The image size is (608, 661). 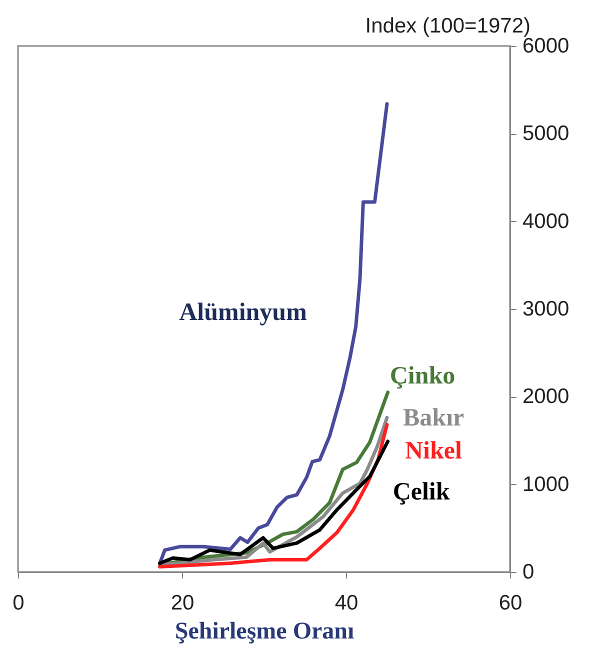 What do you see at coordinates (546, 221) in the screenshot?
I see `y-tick-label: 4000` at bounding box center [546, 221].